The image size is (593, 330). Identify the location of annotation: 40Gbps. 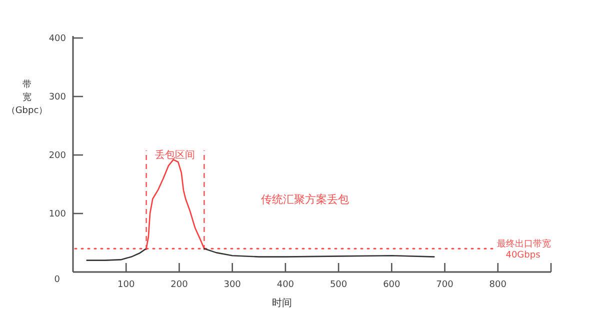
(523, 255).